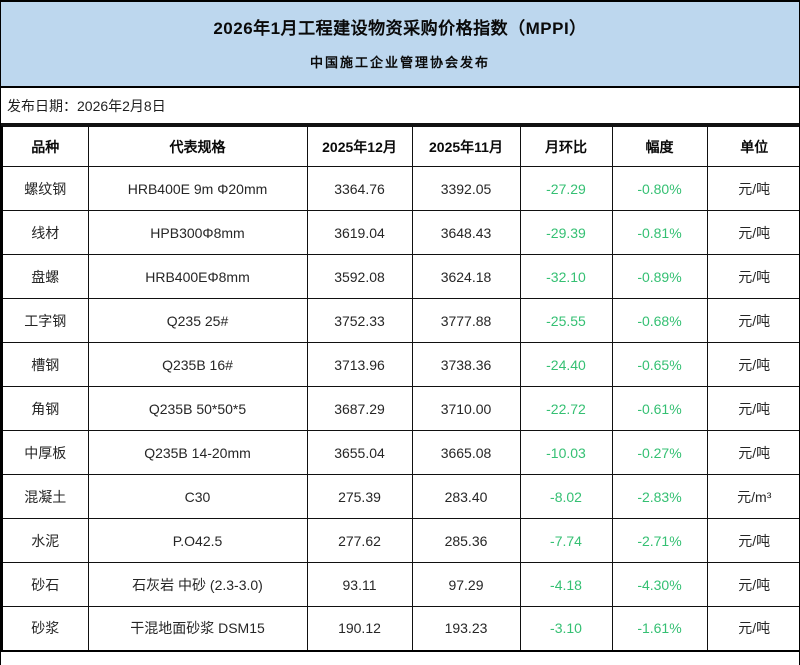 The width and height of the screenshot is (800, 665). I want to click on column-header-mom-change: 月环比, so click(566, 146).